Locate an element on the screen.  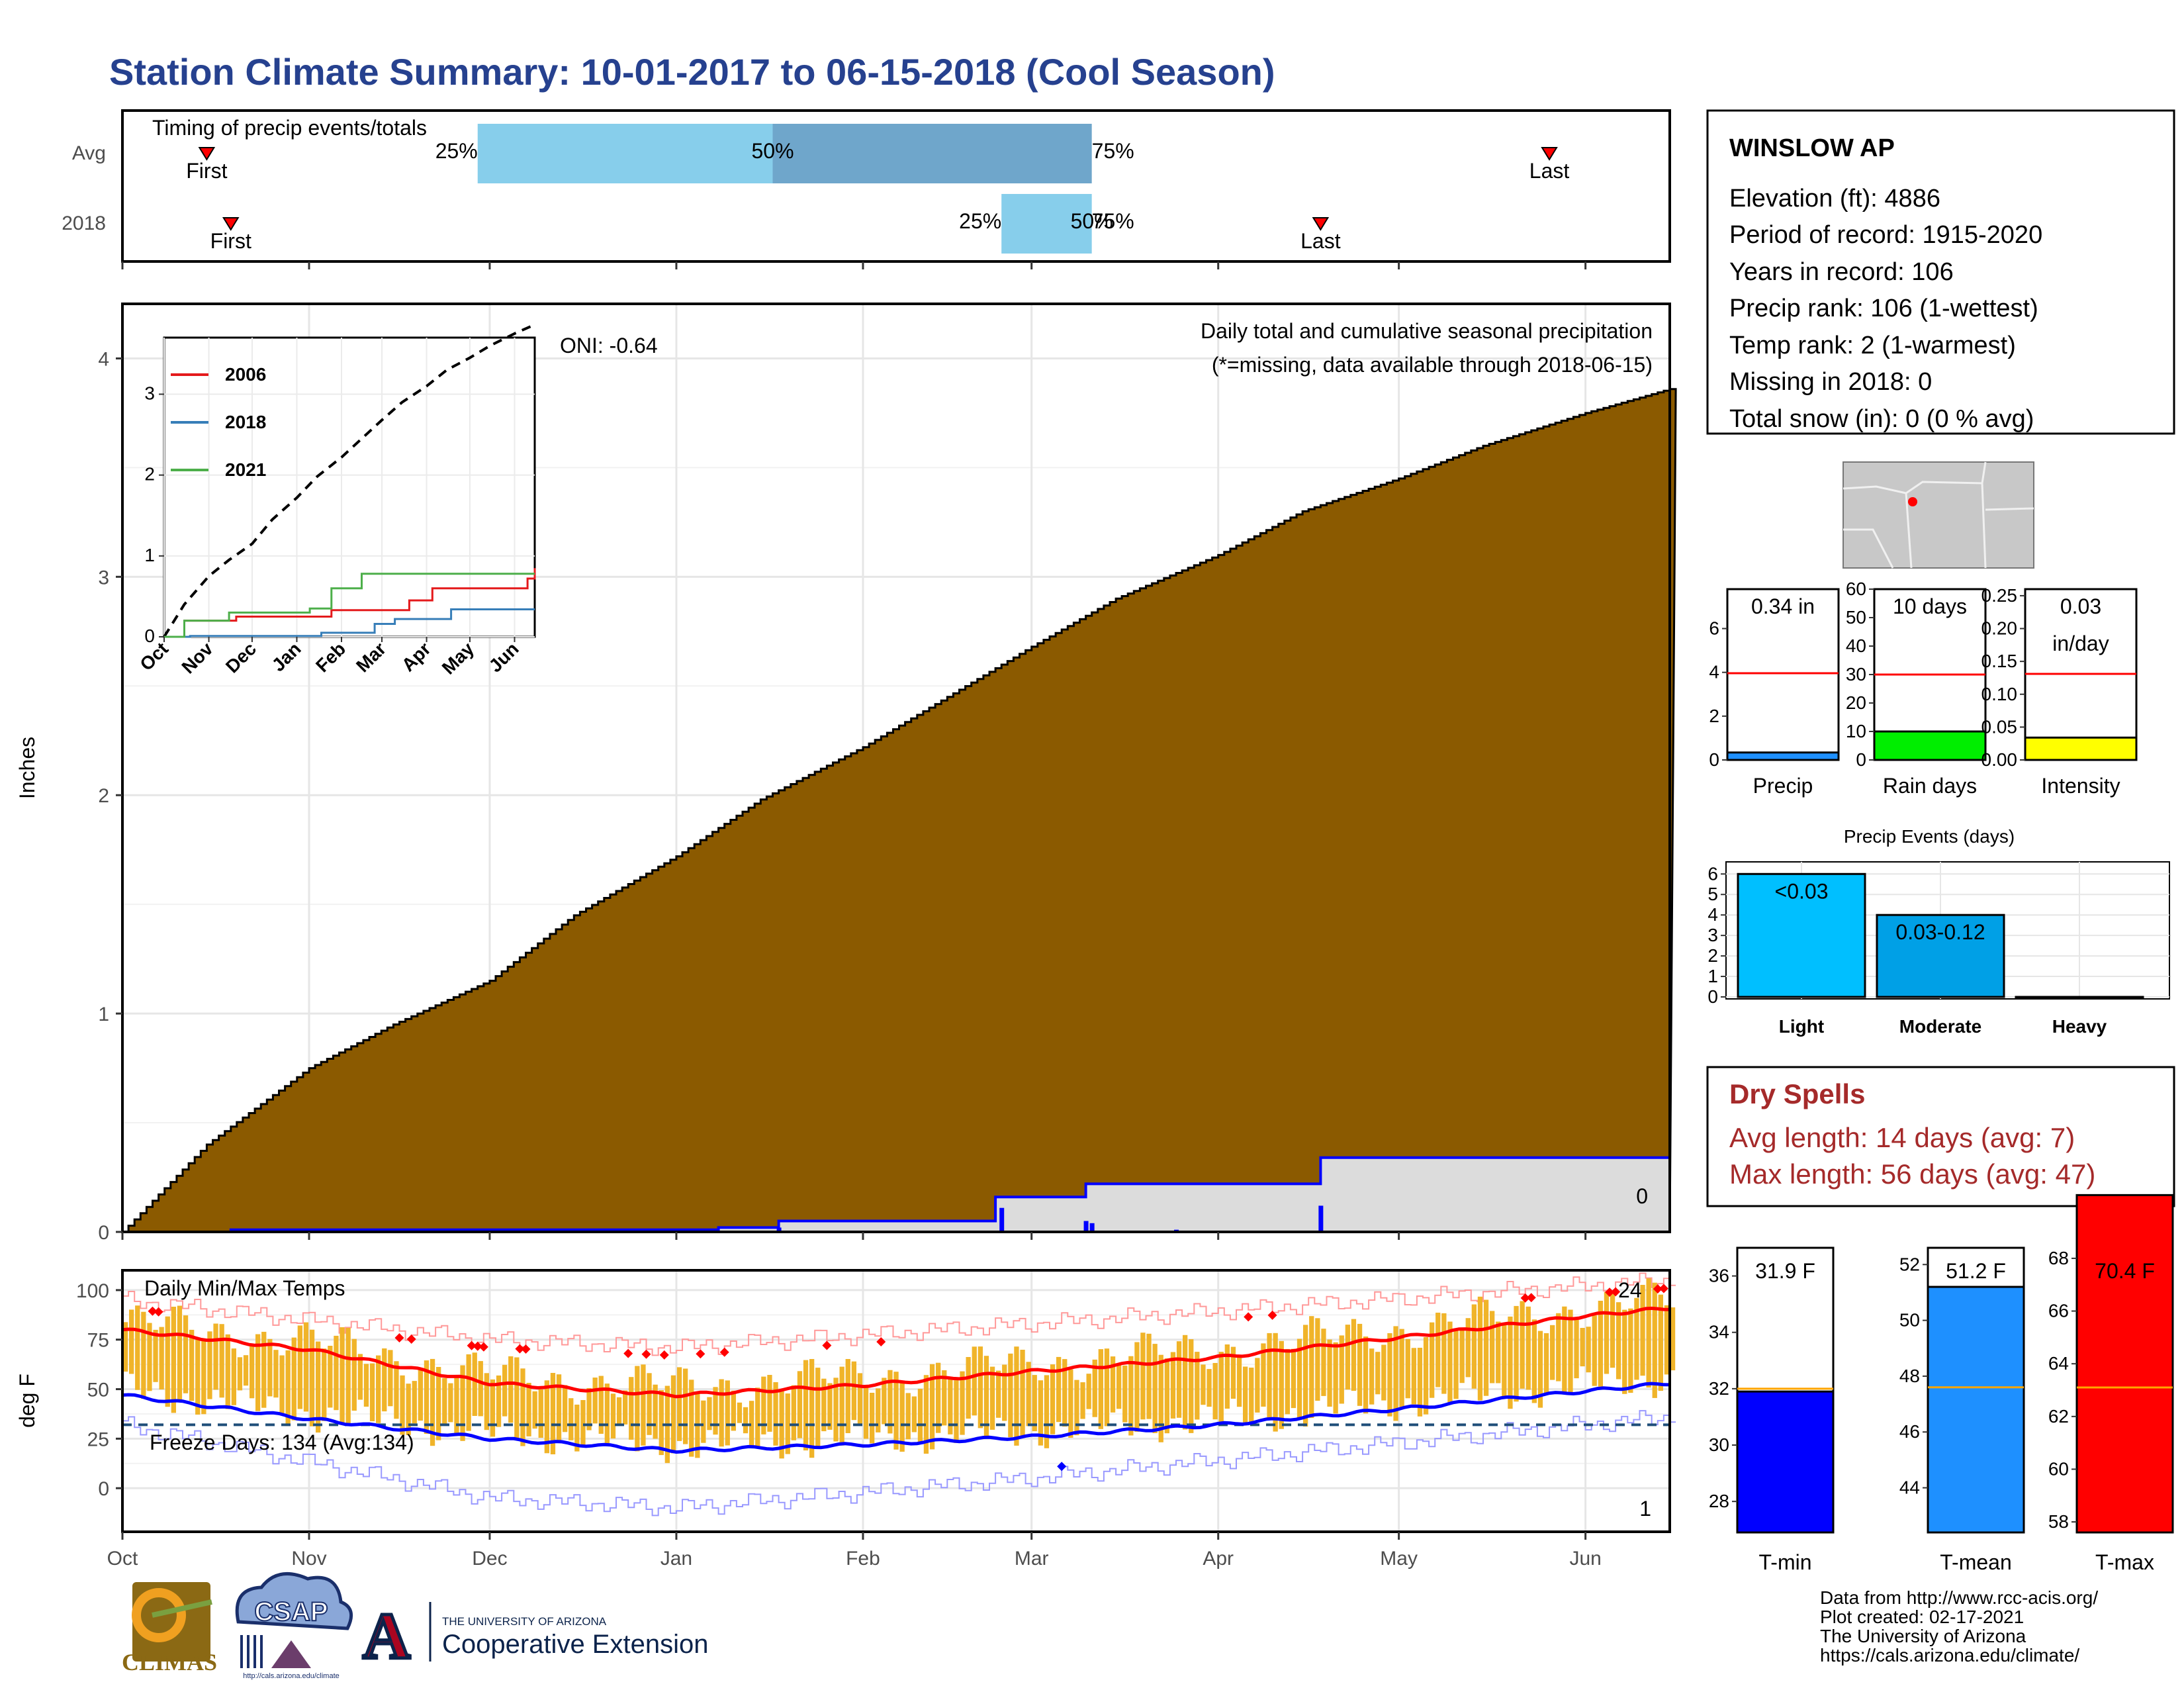
record-low-marker is located at coordinates (1062, 1467).